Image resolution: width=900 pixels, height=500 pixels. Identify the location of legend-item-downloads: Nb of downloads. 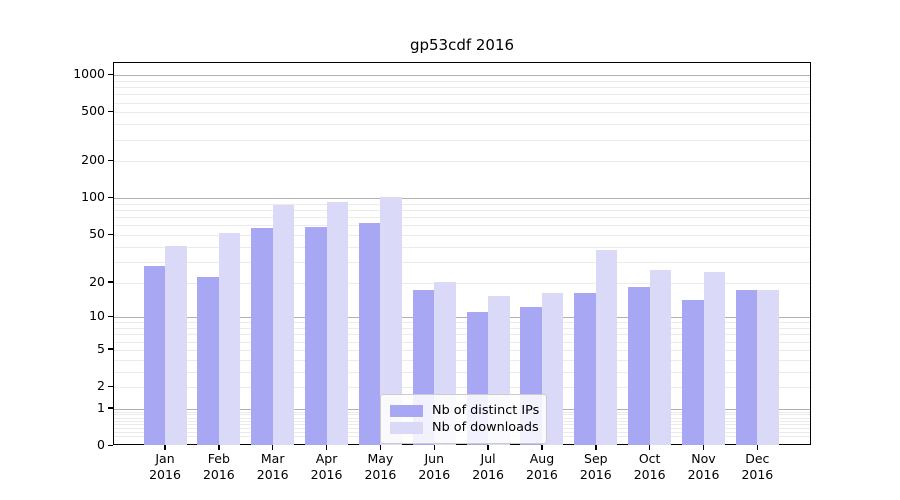
(464, 427).